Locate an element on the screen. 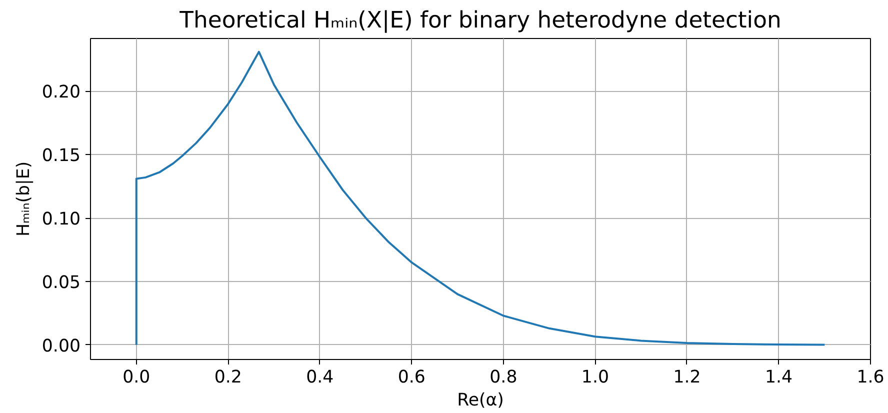  x-tick-label: 1.2 is located at coordinates (687, 378).